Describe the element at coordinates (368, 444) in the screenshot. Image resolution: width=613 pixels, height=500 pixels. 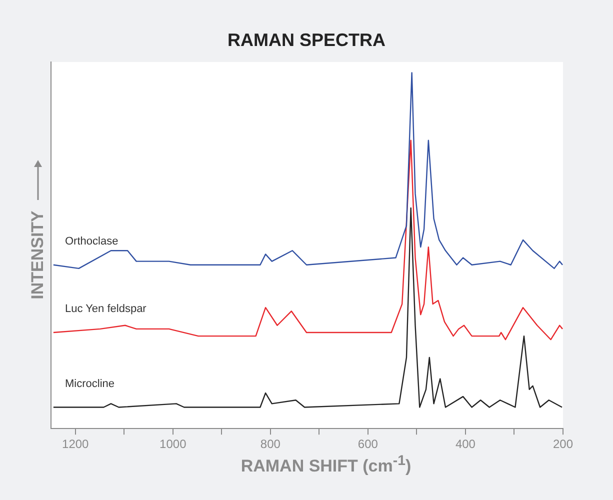
I see `x-tick-label: 600` at that location.